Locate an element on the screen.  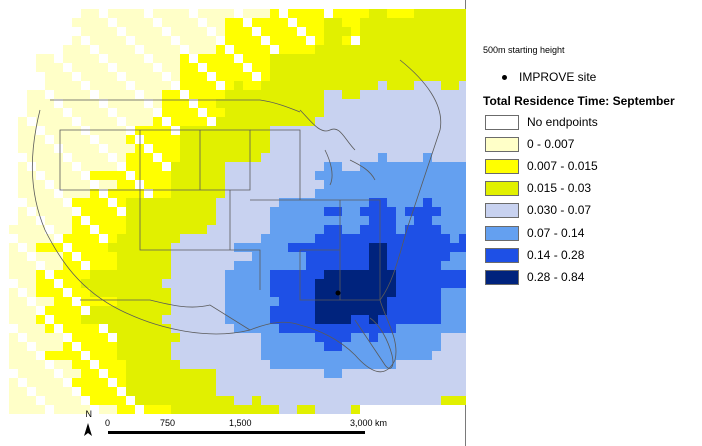
improve-site-dot is located at coordinates (338, 293).